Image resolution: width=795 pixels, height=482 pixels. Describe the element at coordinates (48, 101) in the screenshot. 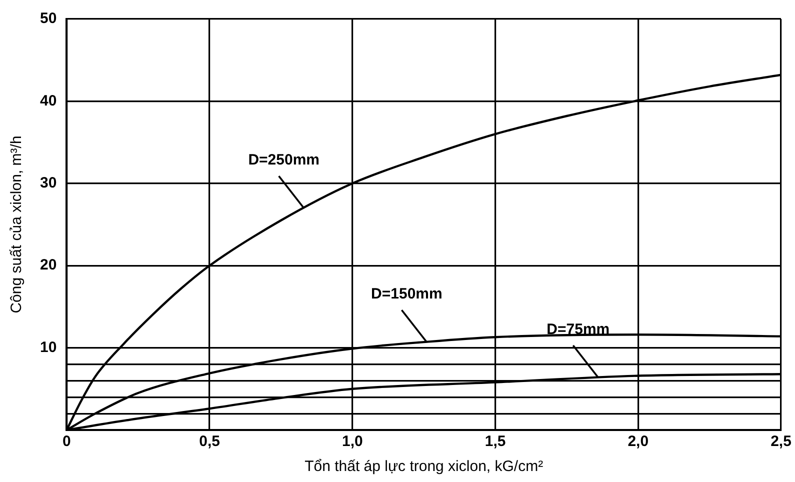

I see `y-tick-label: 40` at that location.